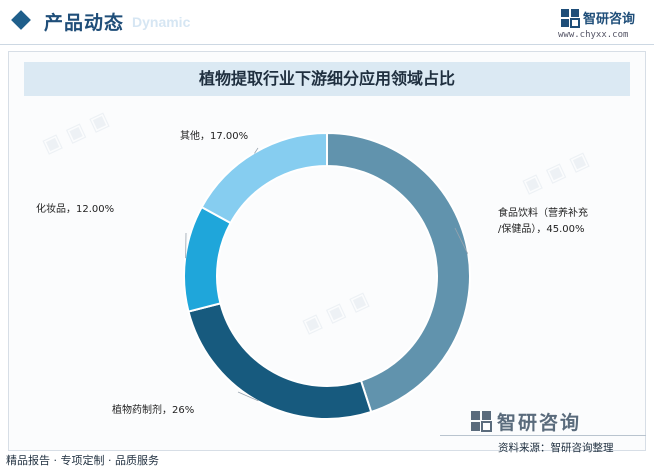 This screenshot has height=472, width=654. What do you see at coordinates (327, 22) in the screenshot?
I see `header: 产品动态 Dynamic 智研咨询 www.chyxx.com` at bounding box center [327, 22].